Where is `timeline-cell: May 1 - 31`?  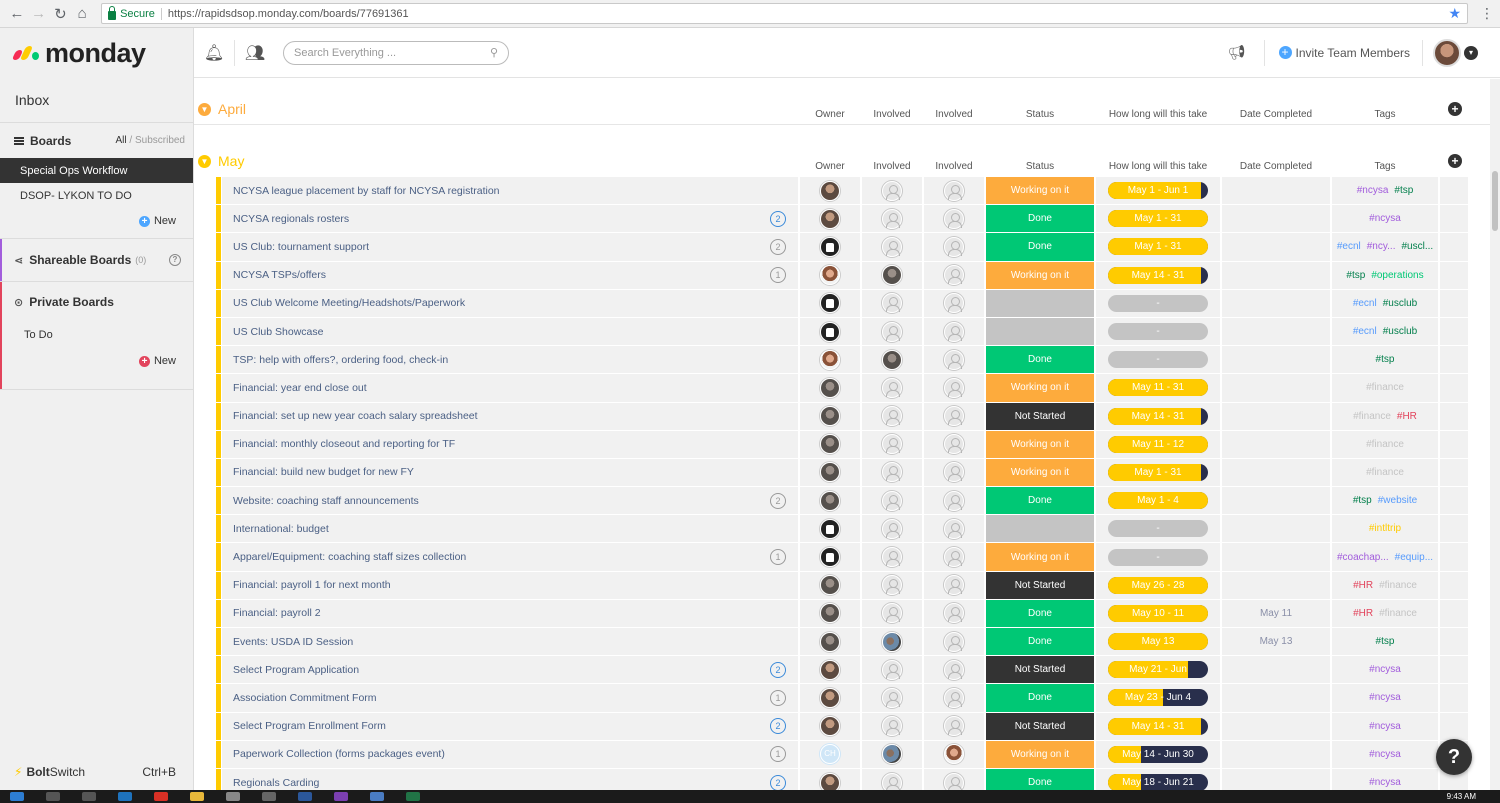 timeline-cell: May 1 - 31 is located at coordinates (1158, 247).